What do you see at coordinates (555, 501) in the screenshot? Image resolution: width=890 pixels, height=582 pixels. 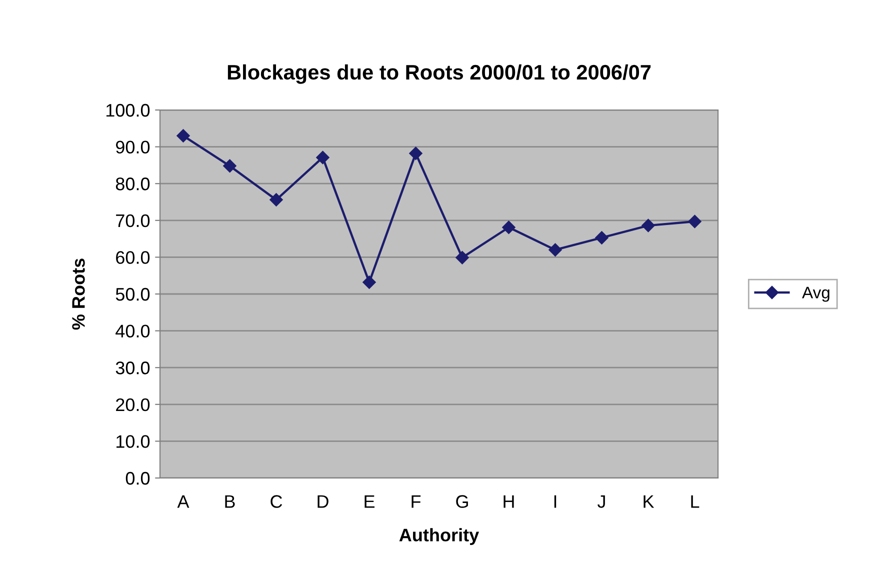 I see `x-tick-label: I` at bounding box center [555, 501].